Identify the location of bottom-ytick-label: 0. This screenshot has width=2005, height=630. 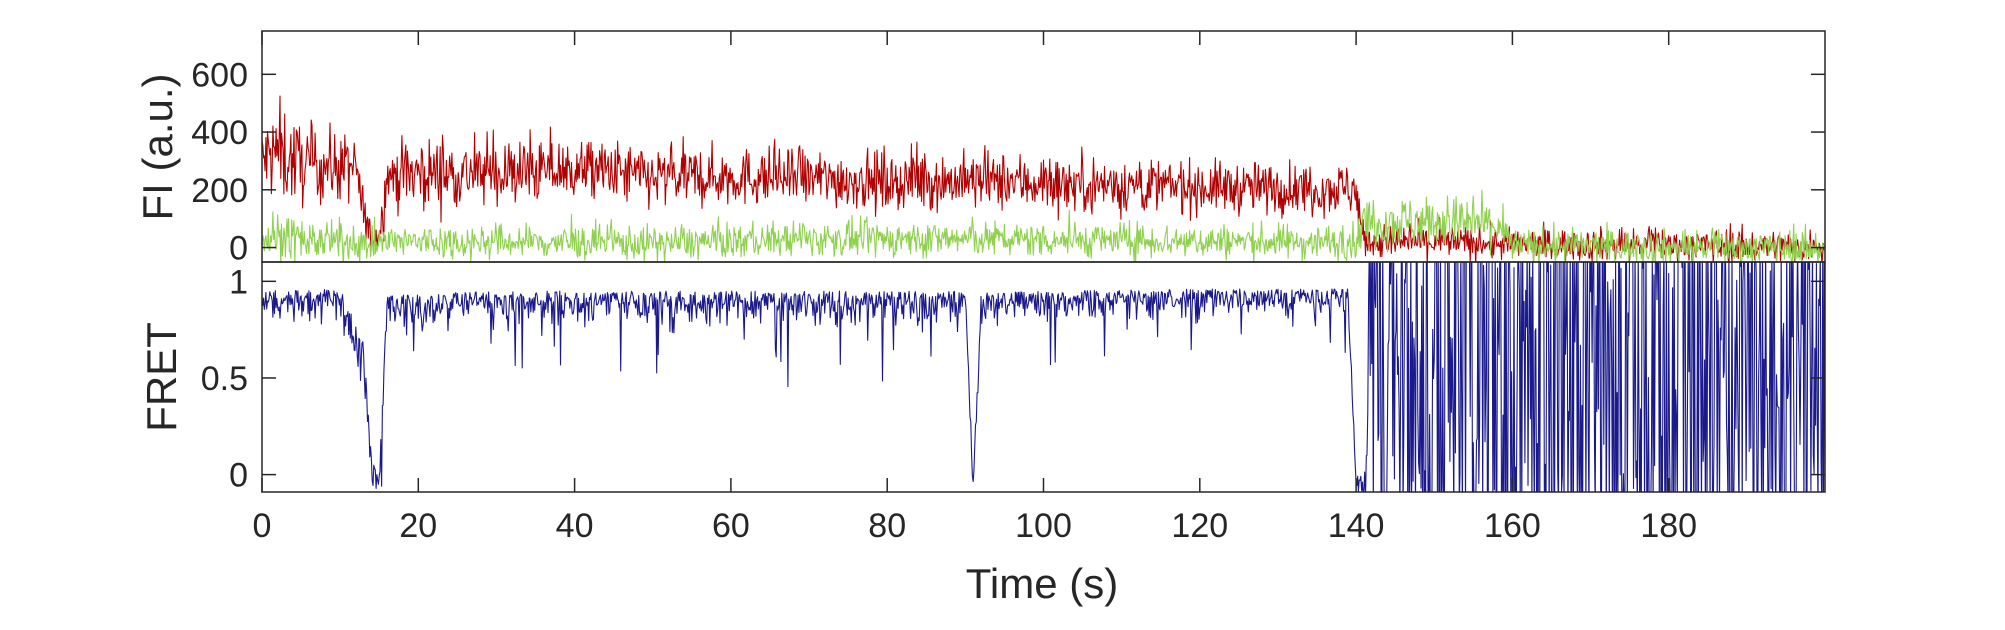
(238, 476).